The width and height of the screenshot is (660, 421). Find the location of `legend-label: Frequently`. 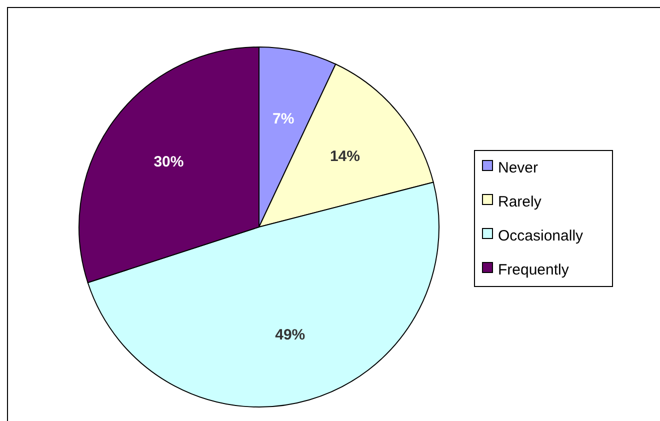

legend-label: Frequently is located at coordinates (534, 269).